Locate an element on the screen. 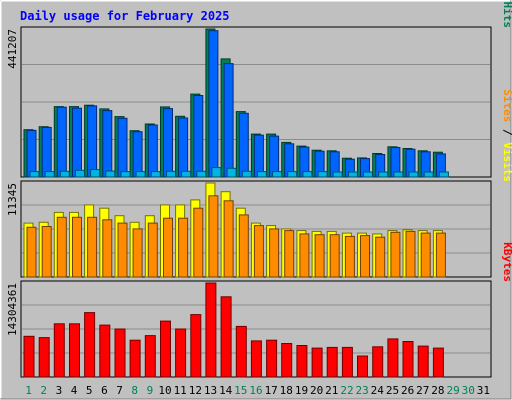  series-side-label: Pages / Files / Hits is located at coordinates (506, 14).